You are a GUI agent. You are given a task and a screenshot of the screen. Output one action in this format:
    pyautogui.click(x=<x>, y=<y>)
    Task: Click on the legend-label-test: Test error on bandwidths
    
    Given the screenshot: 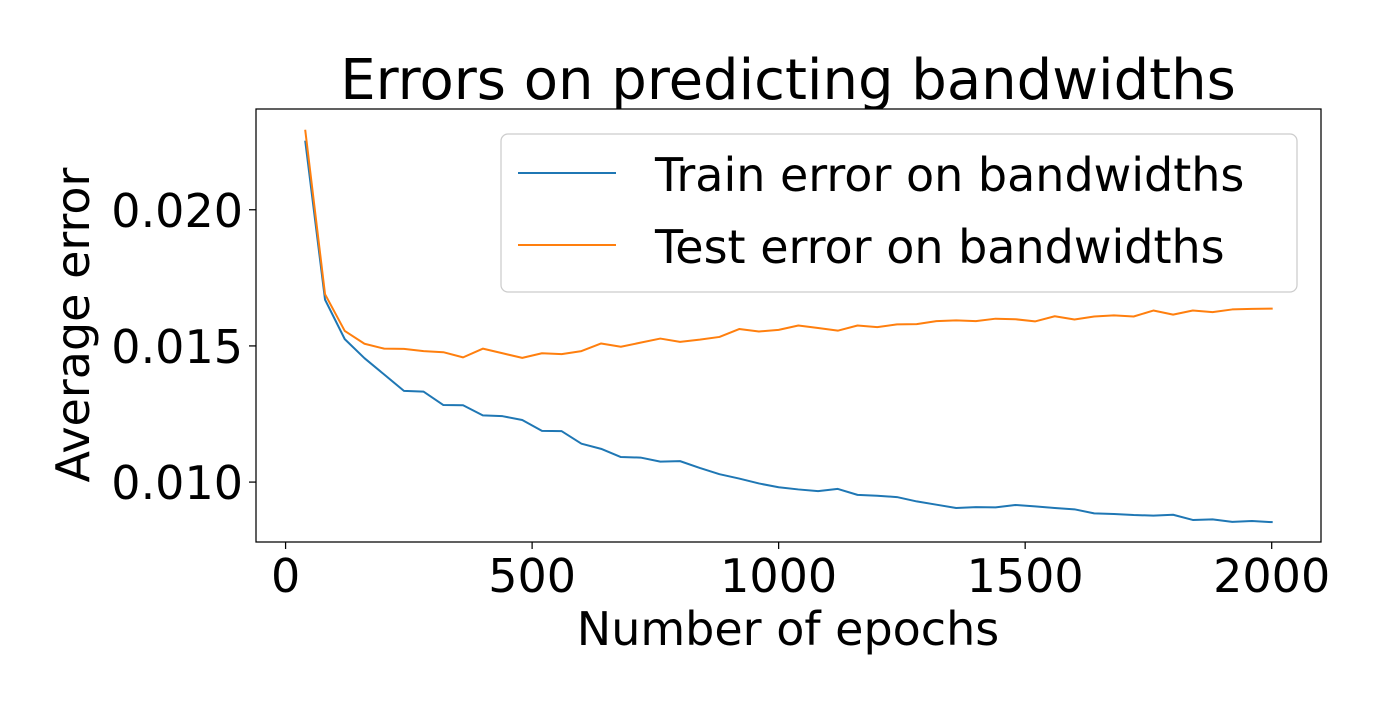 What is the action you would take?
    pyautogui.click(x=939, y=247)
    